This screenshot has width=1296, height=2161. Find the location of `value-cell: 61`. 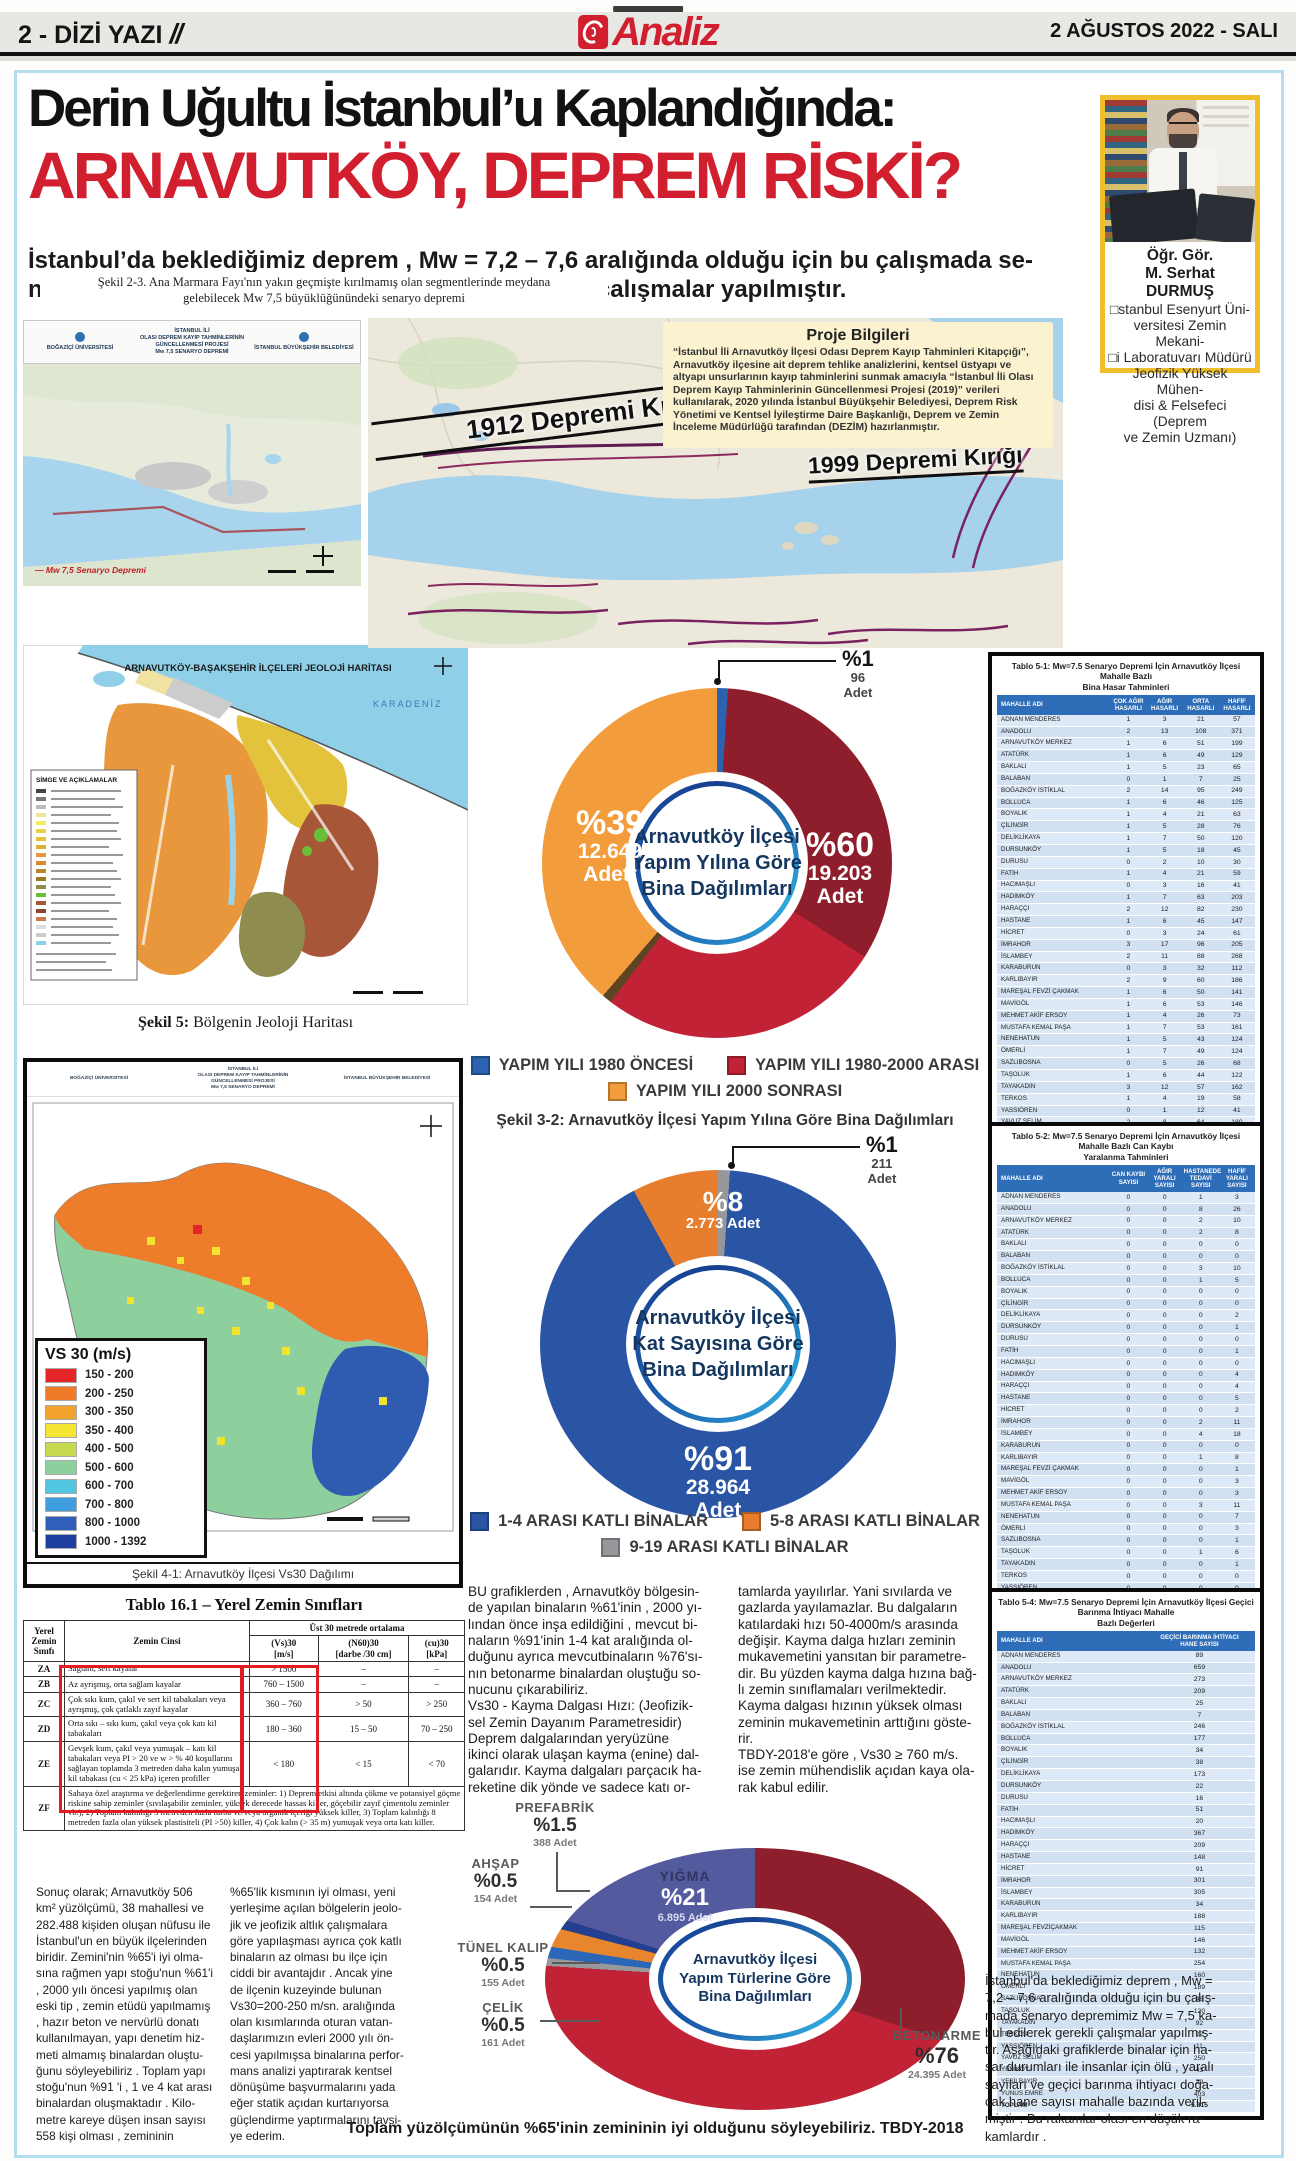

value-cell: 61 is located at coordinates (1236, 933).